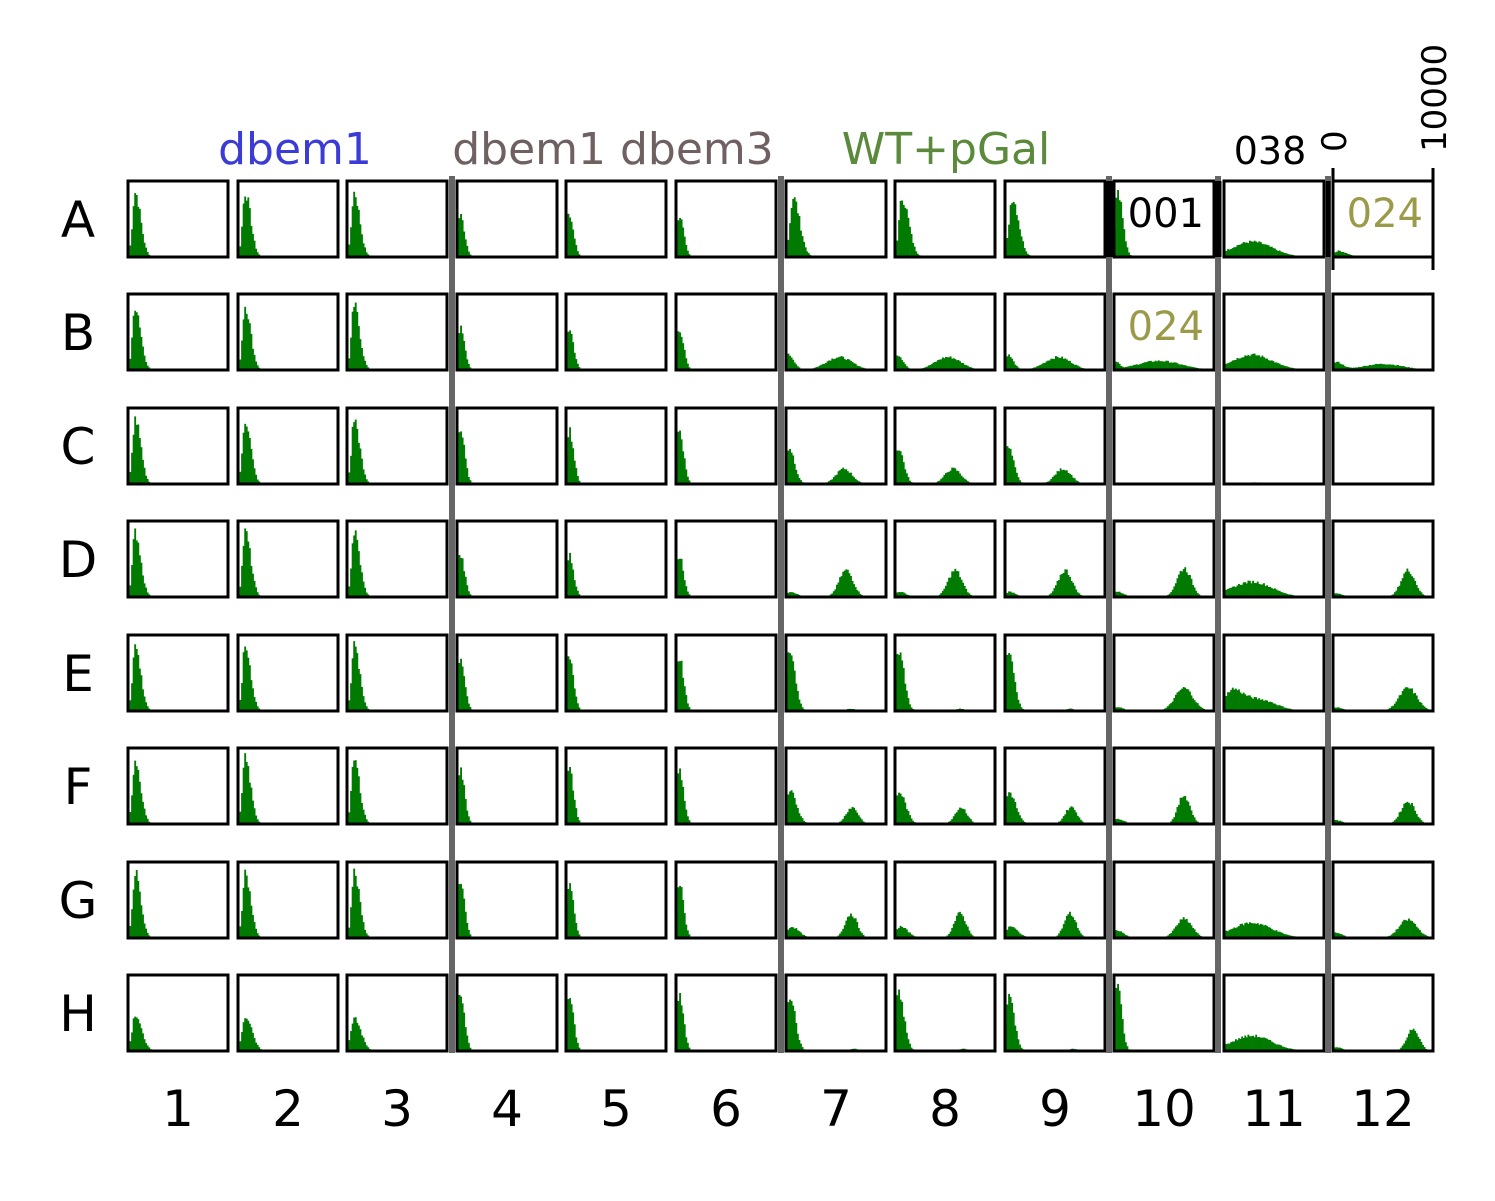  I want to click on well-C1, so click(178, 446).